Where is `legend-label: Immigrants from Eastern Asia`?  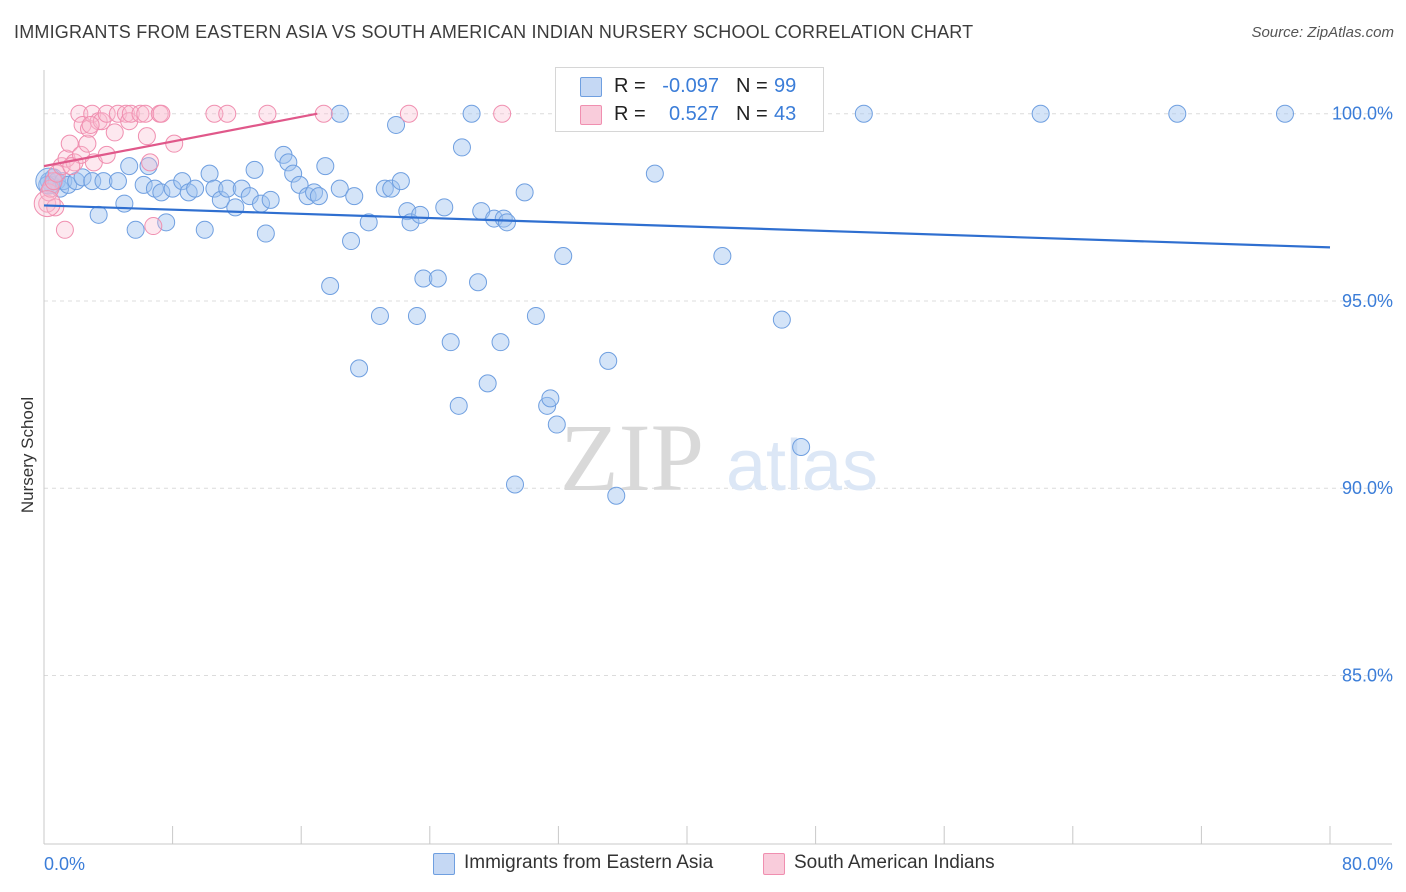
legend-label: Immigrants from Eastern Asia is located at coordinates (589, 862).